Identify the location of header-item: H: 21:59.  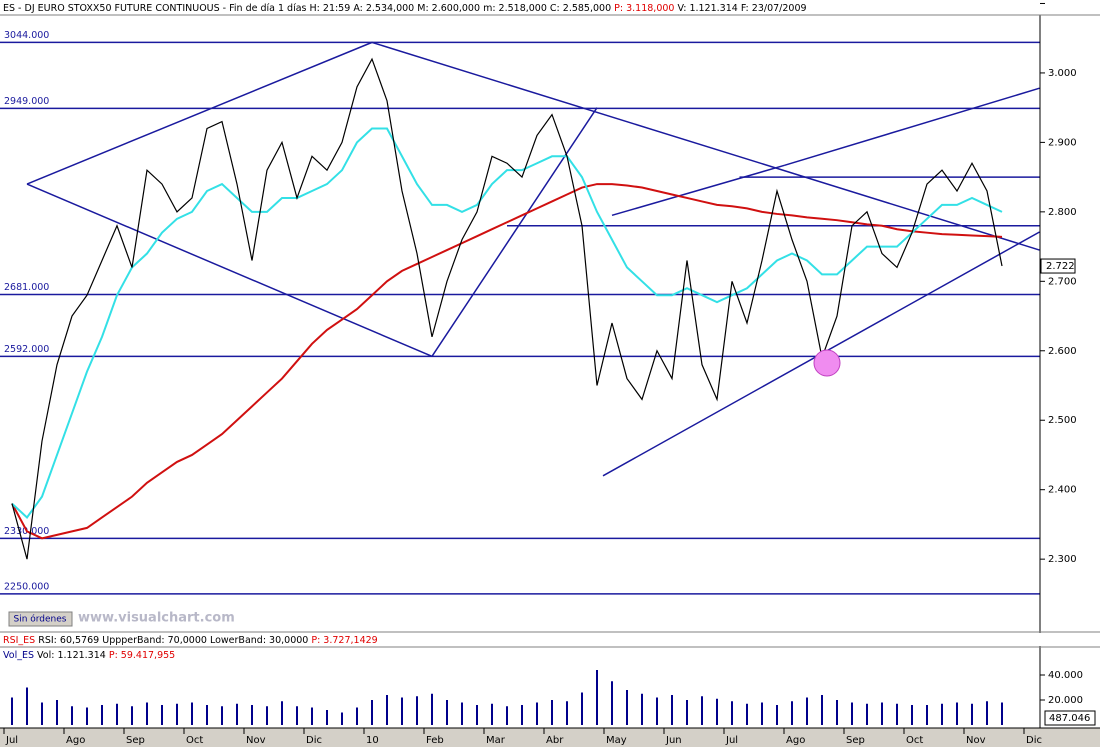
(330, 8).